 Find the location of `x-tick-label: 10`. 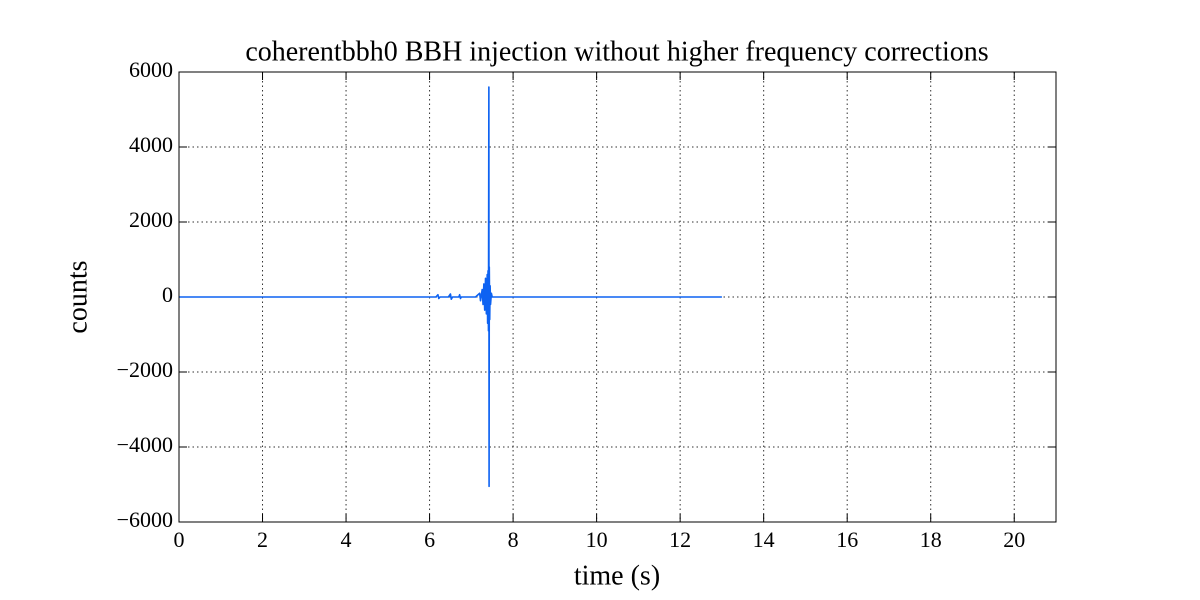

x-tick-label: 10 is located at coordinates (597, 539).